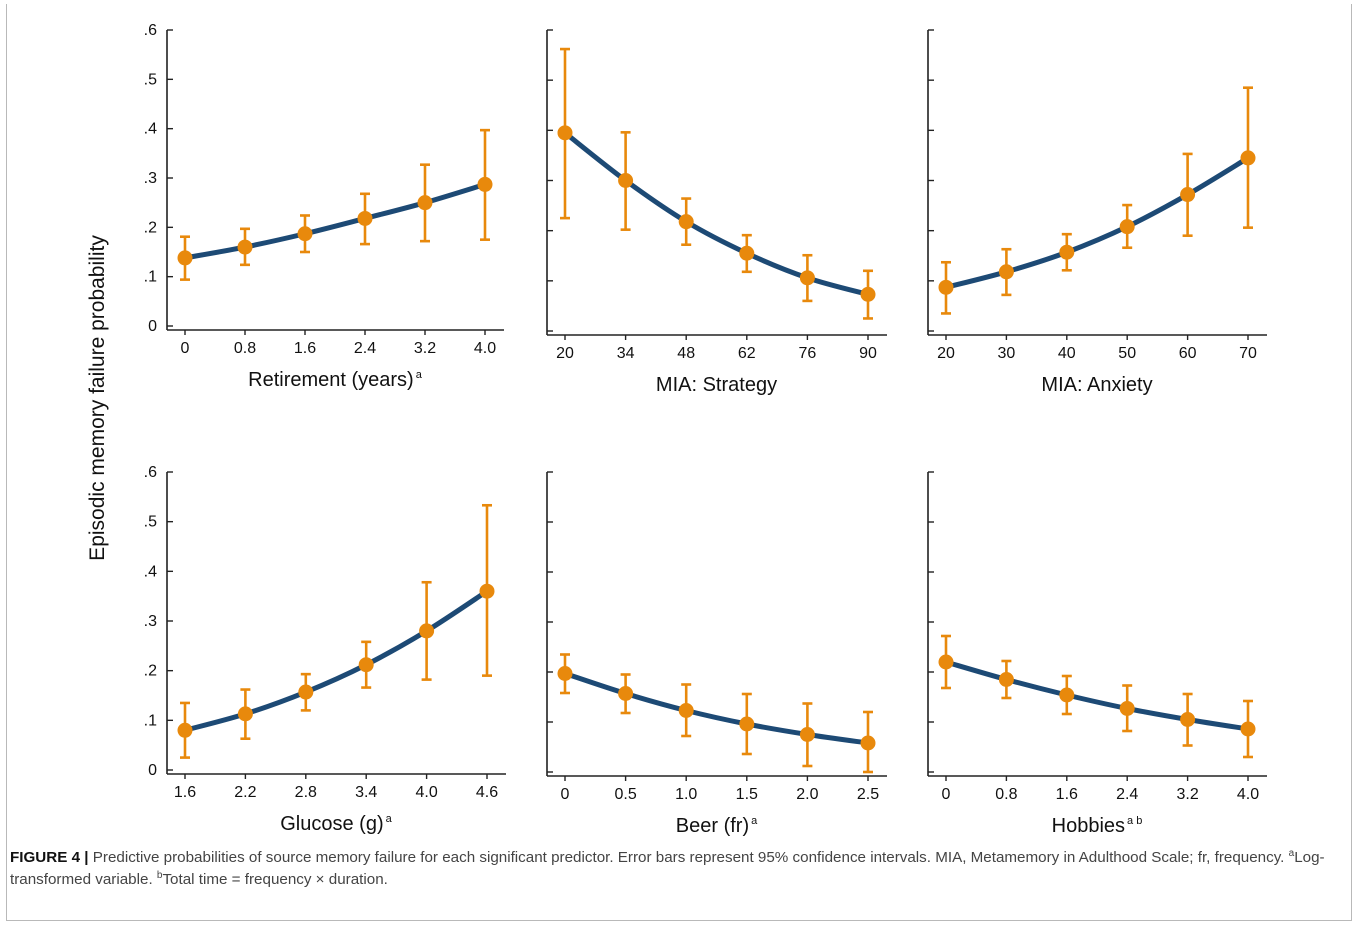  Describe the element at coordinates (1007, 353) in the screenshot. I see `x-tick-label: 30` at that location.